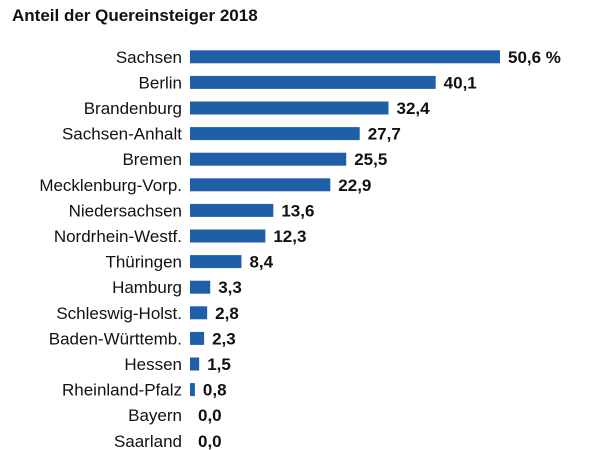 The width and height of the screenshot is (600, 450). I want to click on category-label: Niedersachsen, so click(125, 210).